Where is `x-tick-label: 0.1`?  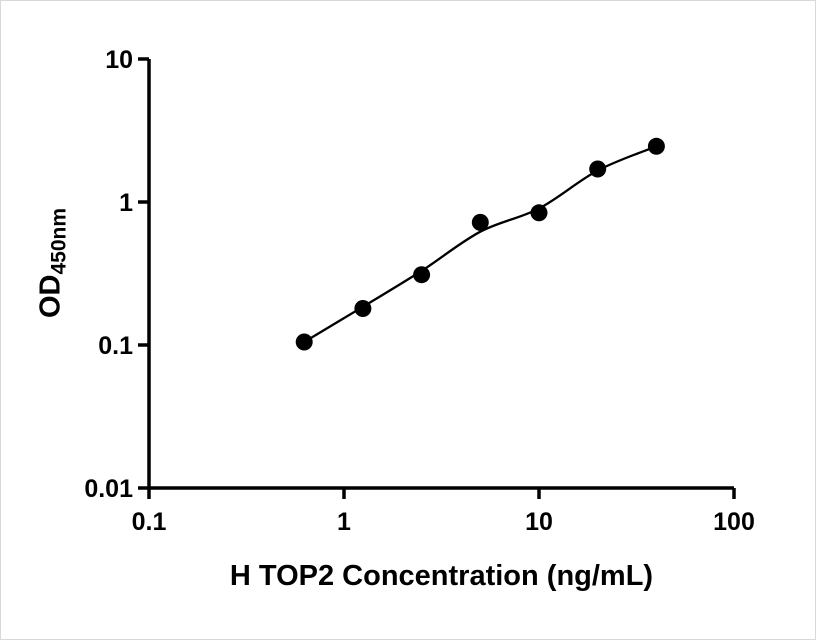
x-tick-label: 0.1 is located at coordinates (149, 522).